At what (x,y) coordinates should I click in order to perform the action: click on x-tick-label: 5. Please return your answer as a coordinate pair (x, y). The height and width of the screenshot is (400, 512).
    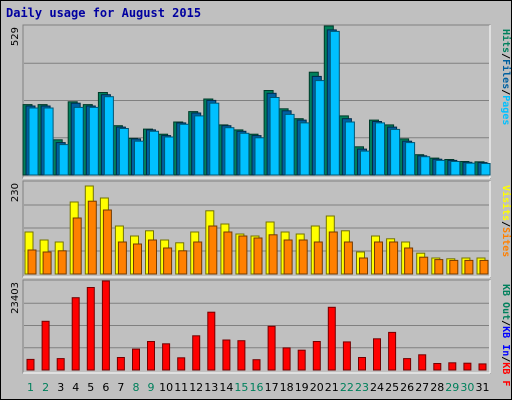
    Looking at the image, I should click on (90, 387).